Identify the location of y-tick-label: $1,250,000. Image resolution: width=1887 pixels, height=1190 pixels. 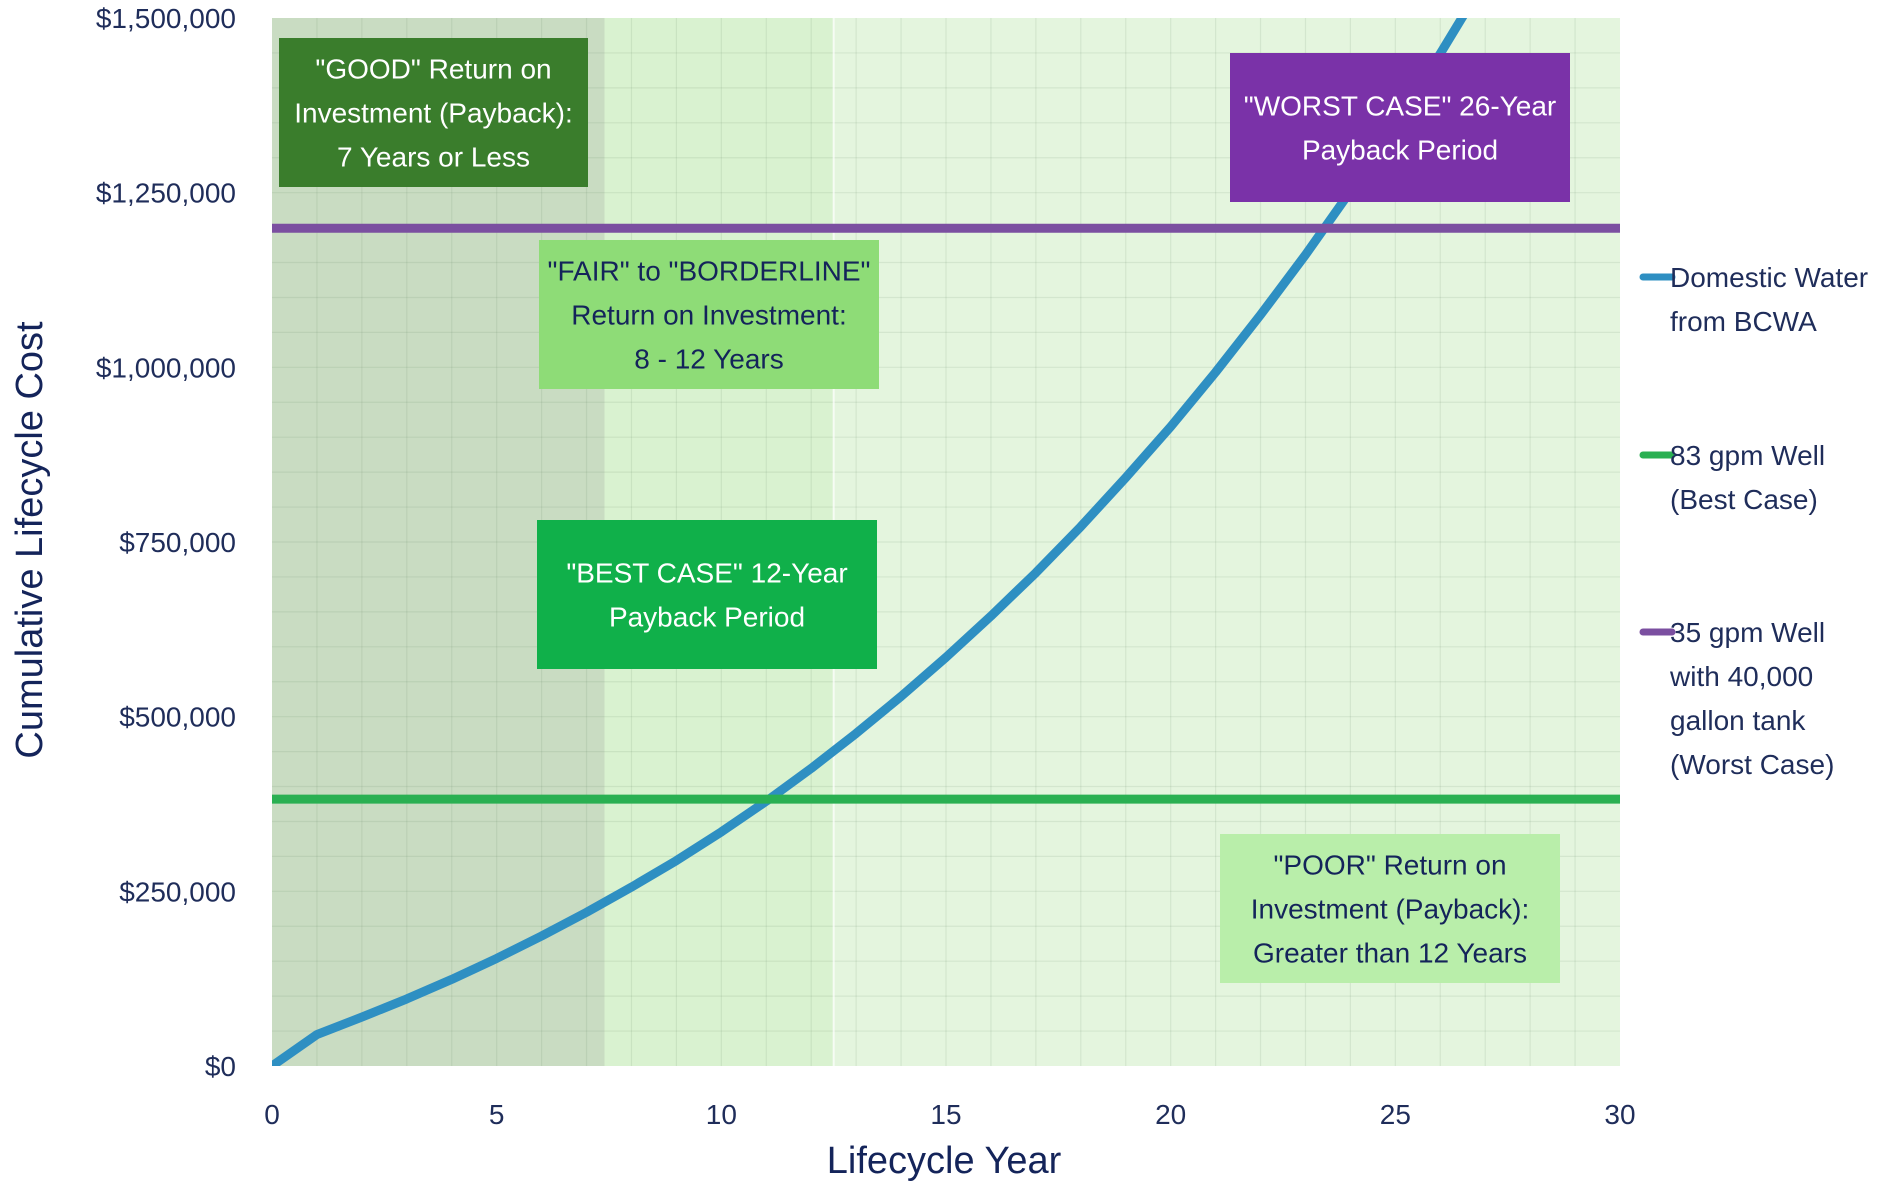
(166, 193).